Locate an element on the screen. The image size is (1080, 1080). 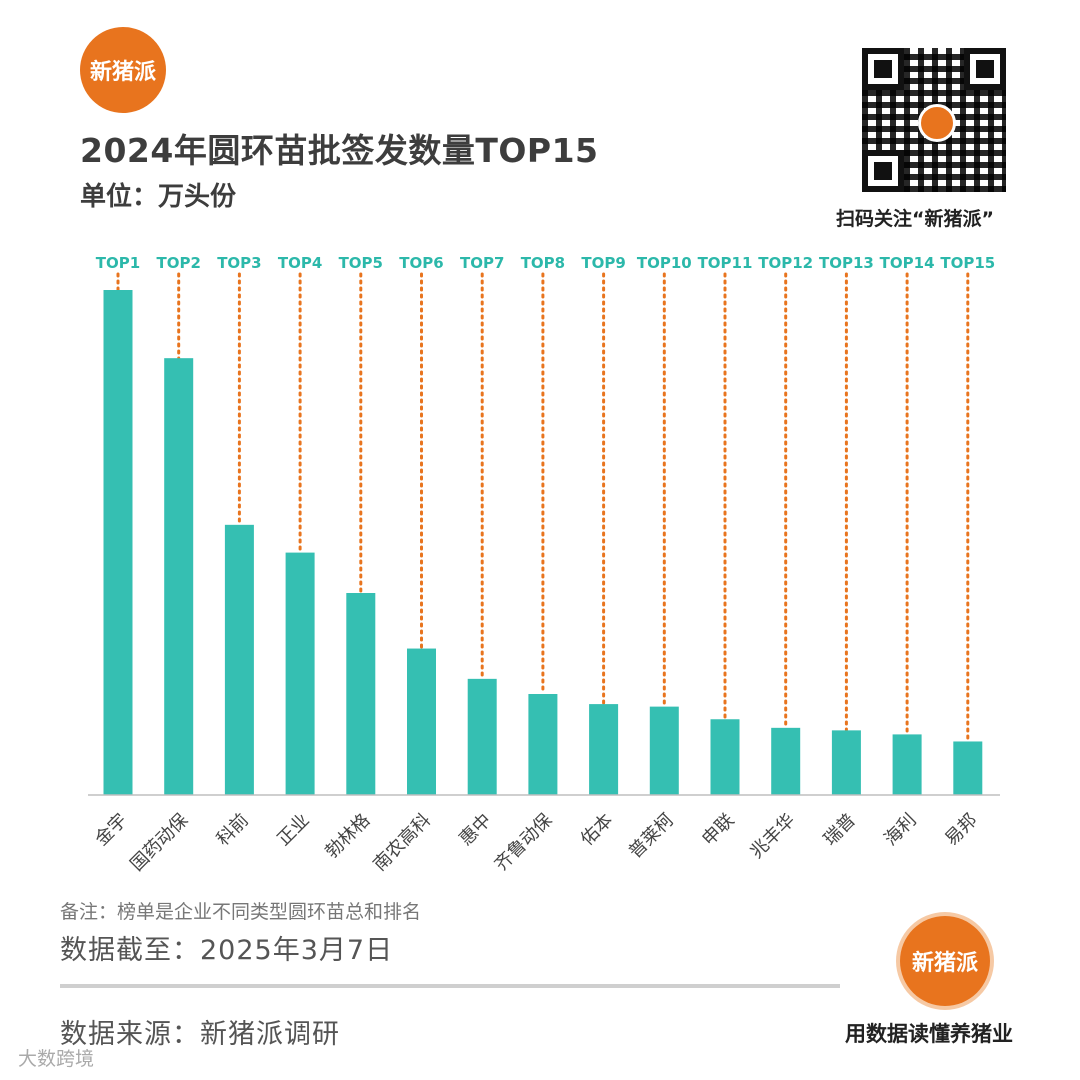
footer-divider is located at coordinates (450, 986).